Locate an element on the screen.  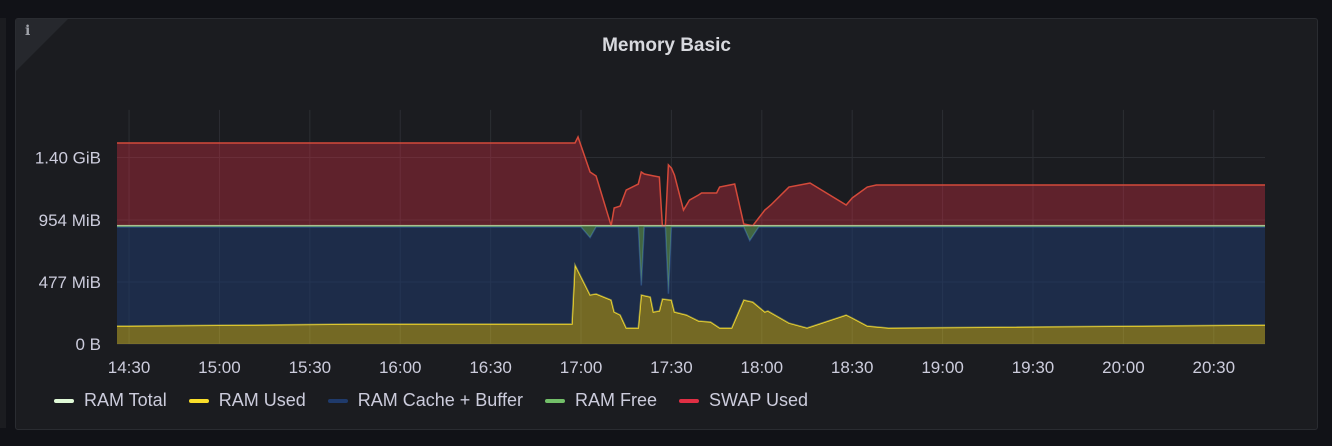
panel-title: Memory Basic is located at coordinates (666, 45).